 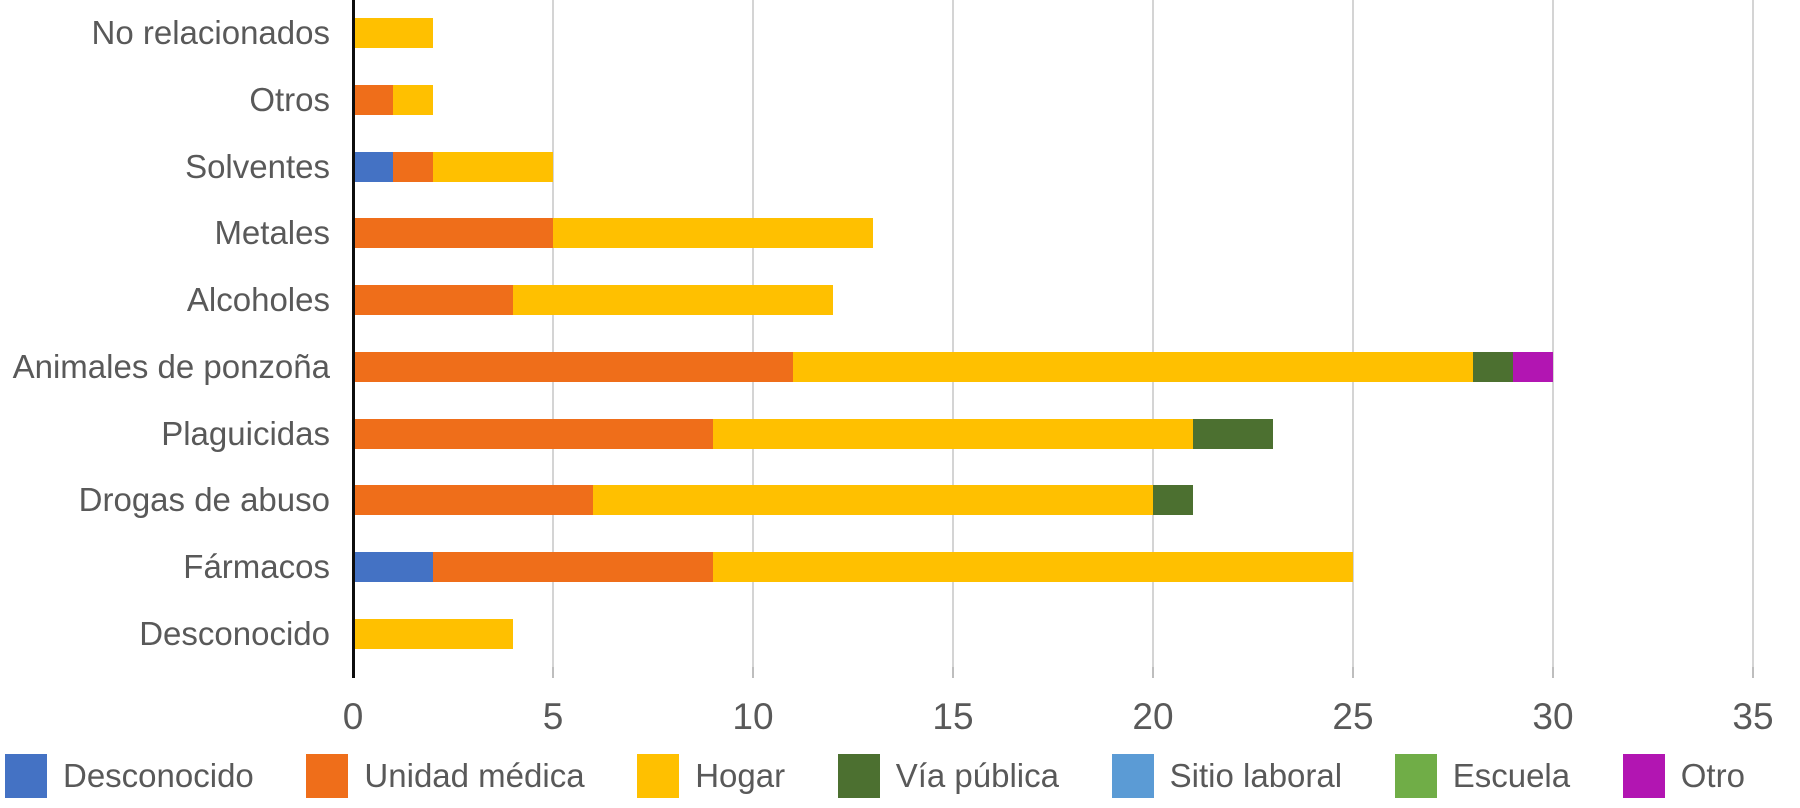 What do you see at coordinates (257, 166) in the screenshot?
I see `category-label-solventes: Solventes` at bounding box center [257, 166].